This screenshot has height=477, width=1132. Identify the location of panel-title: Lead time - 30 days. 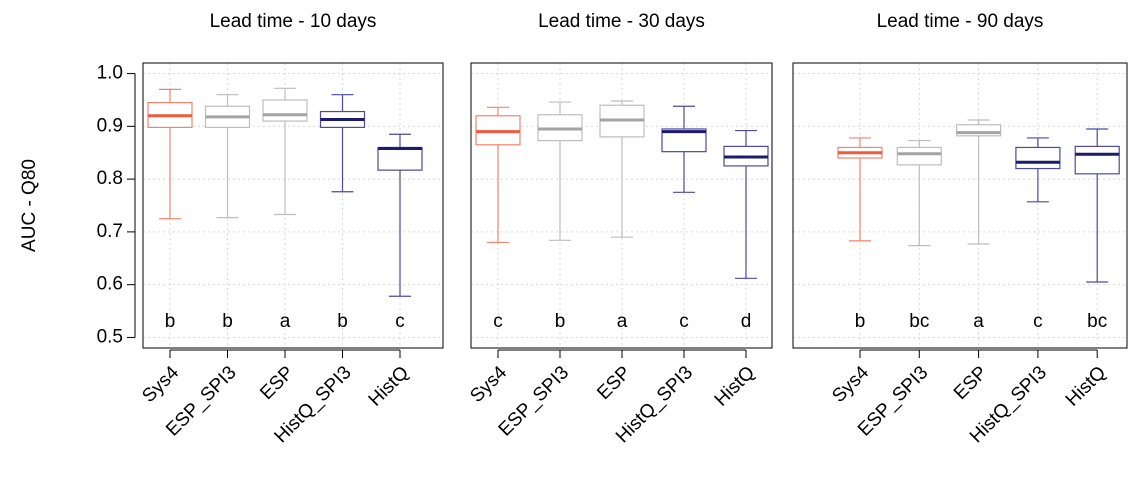
(621, 21).